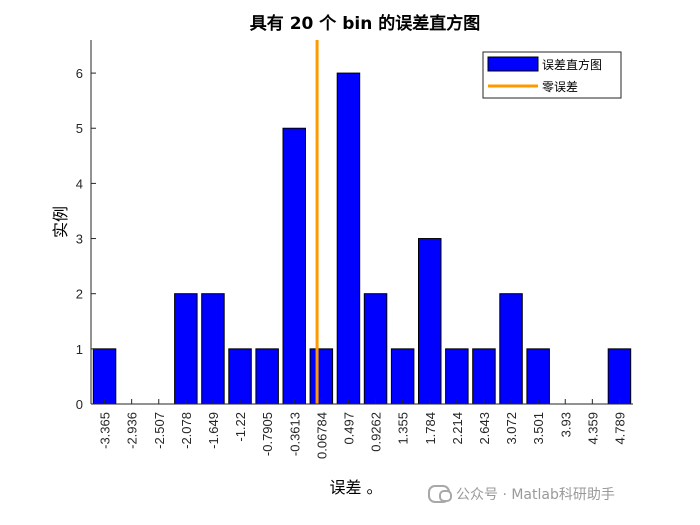  I want to click on legend-swatch-histogram, so click(513, 64).